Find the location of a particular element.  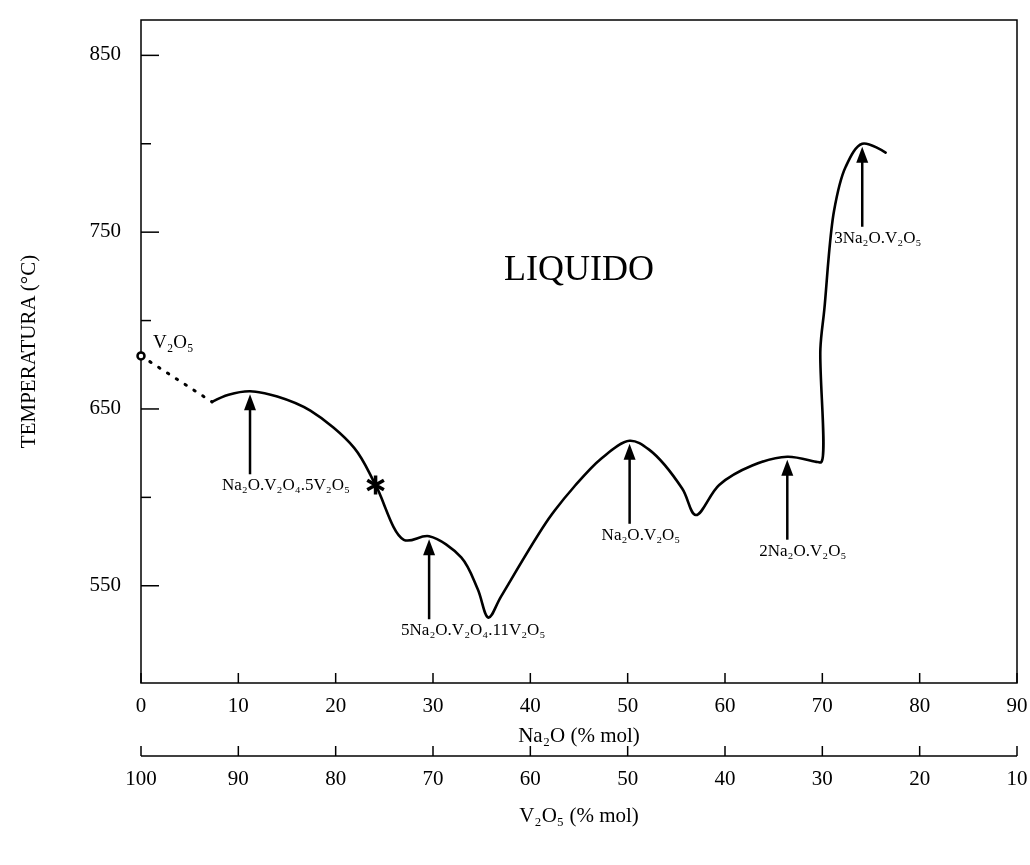

x-tick-label: 20 is located at coordinates (336, 705).